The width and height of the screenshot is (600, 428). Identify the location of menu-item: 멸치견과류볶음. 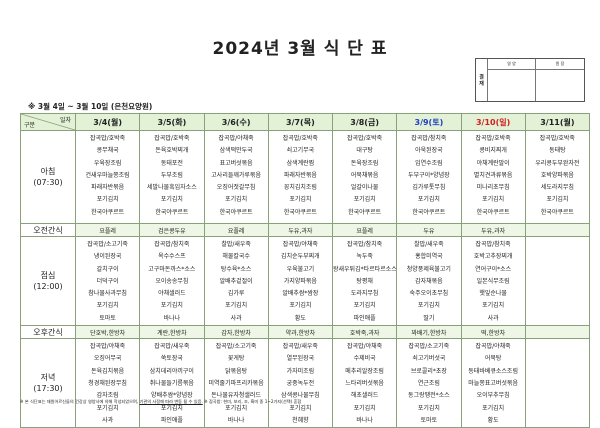
(493, 175).